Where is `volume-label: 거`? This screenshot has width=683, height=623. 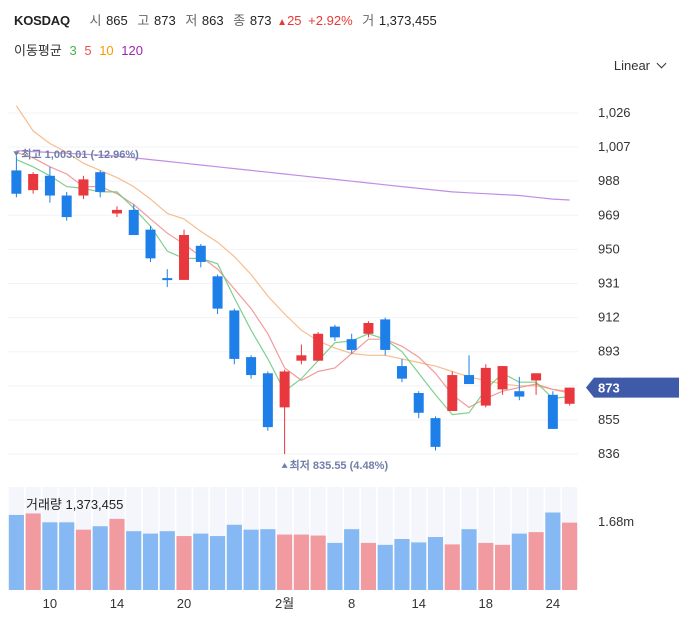
volume-label: 거 is located at coordinates (368, 20).